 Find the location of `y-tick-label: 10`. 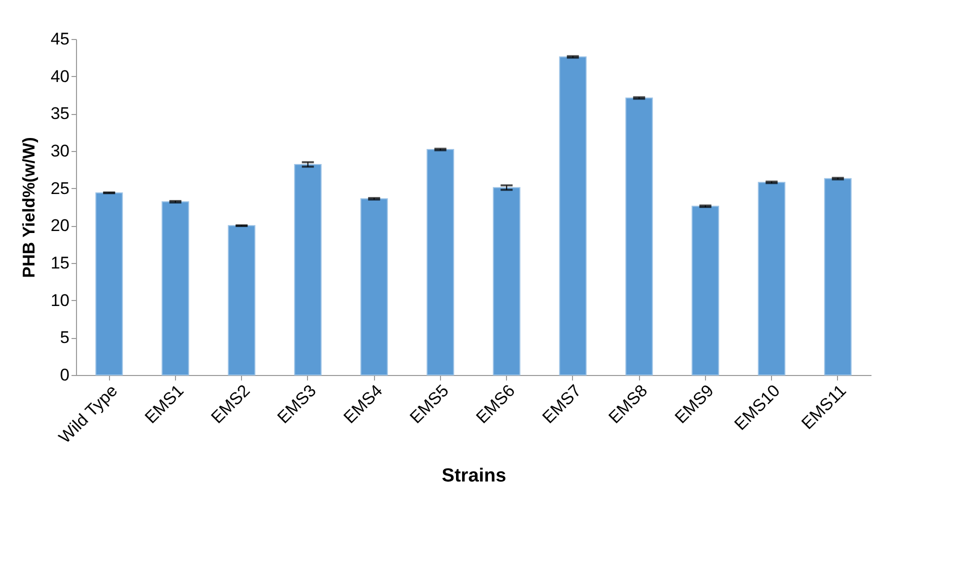

y-tick-label: 10 is located at coordinates (60, 300).